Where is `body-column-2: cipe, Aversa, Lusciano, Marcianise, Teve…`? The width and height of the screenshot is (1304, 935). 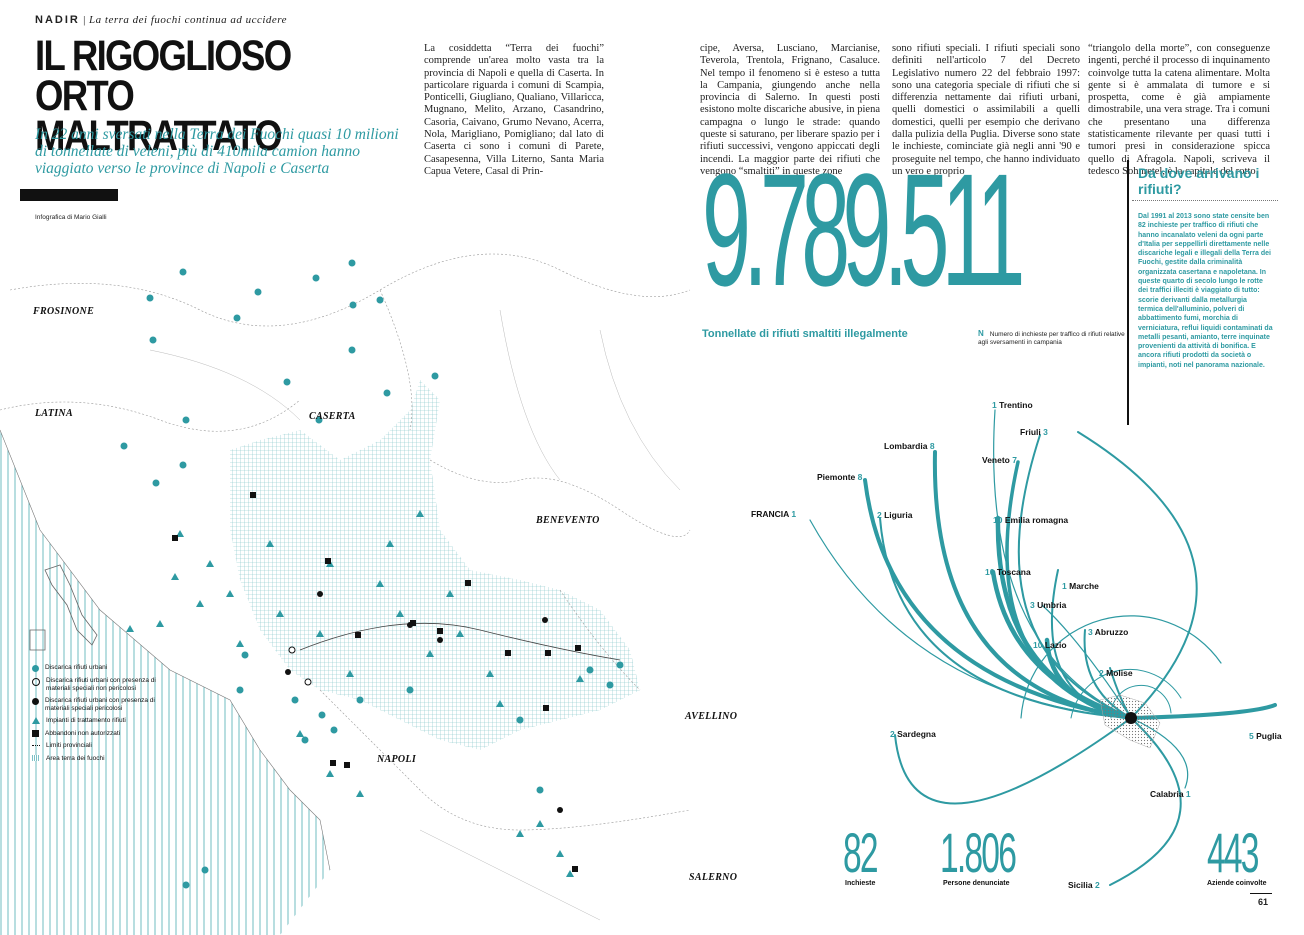 body-column-2: cipe, Aversa, Lusciano, Marcianise, Teve… is located at coordinates (790, 110).